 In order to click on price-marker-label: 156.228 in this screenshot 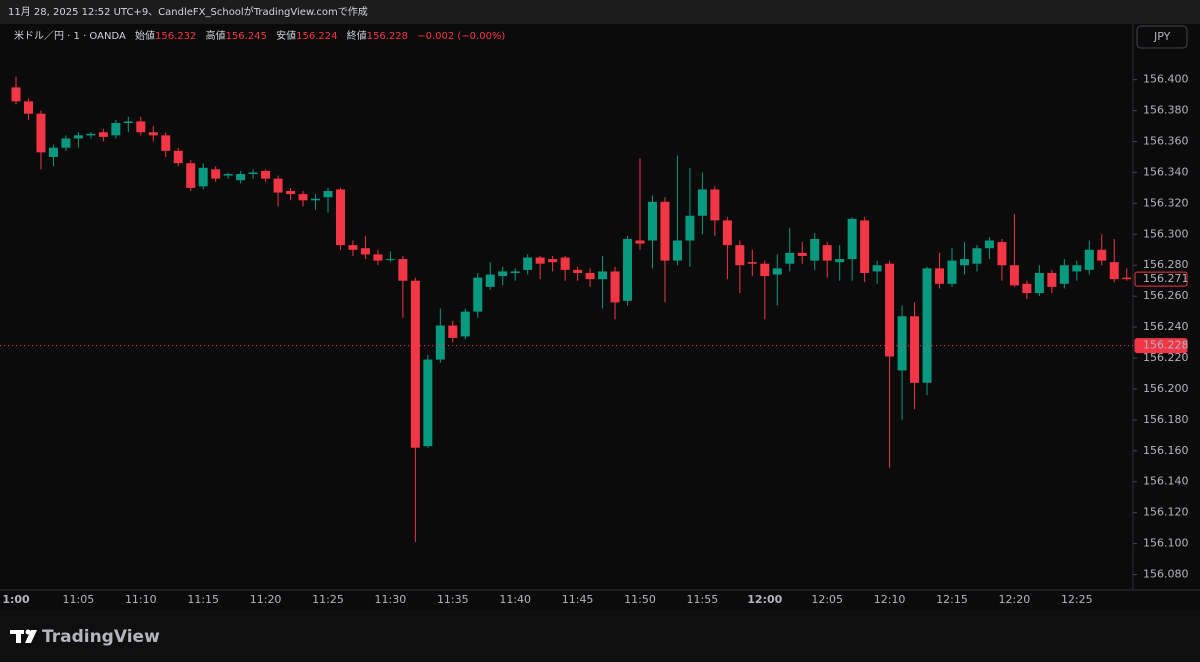, I will do `click(1166, 345)`.